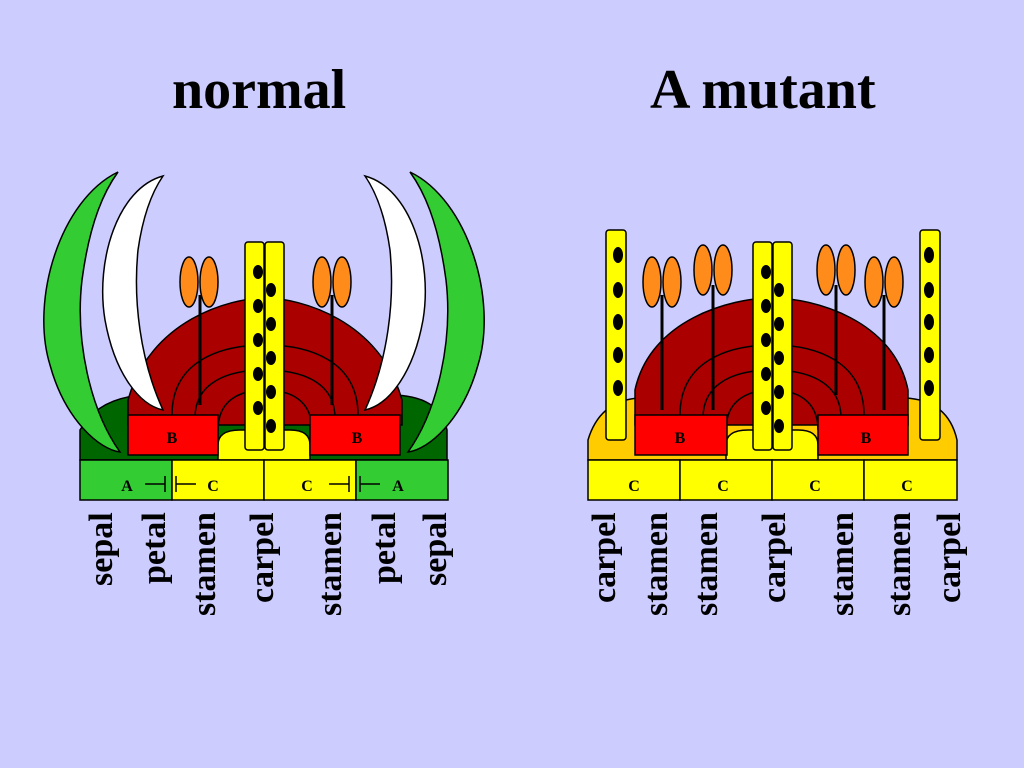 The height and width of the screenshot is (768, 1024). What do you see at coordinates (133, 293) in the screenshot?
I see `normal-petal-left-icon` at bounding box center [133, 293].